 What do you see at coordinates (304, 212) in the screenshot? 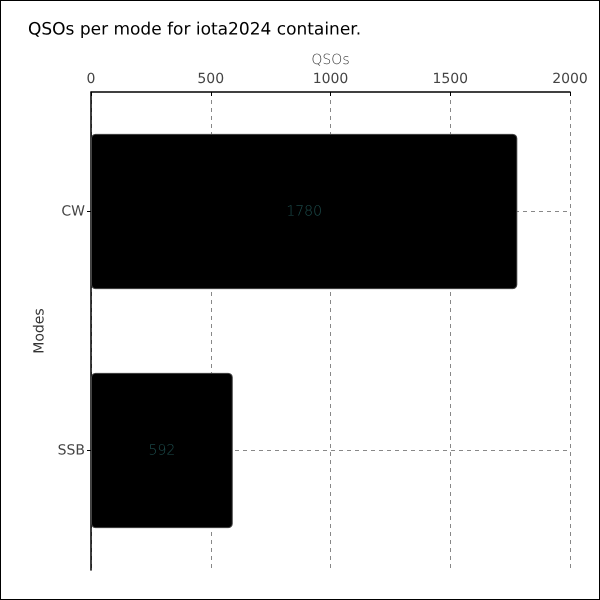
I see `data-label: 1780` at bounding box center [304, 212].